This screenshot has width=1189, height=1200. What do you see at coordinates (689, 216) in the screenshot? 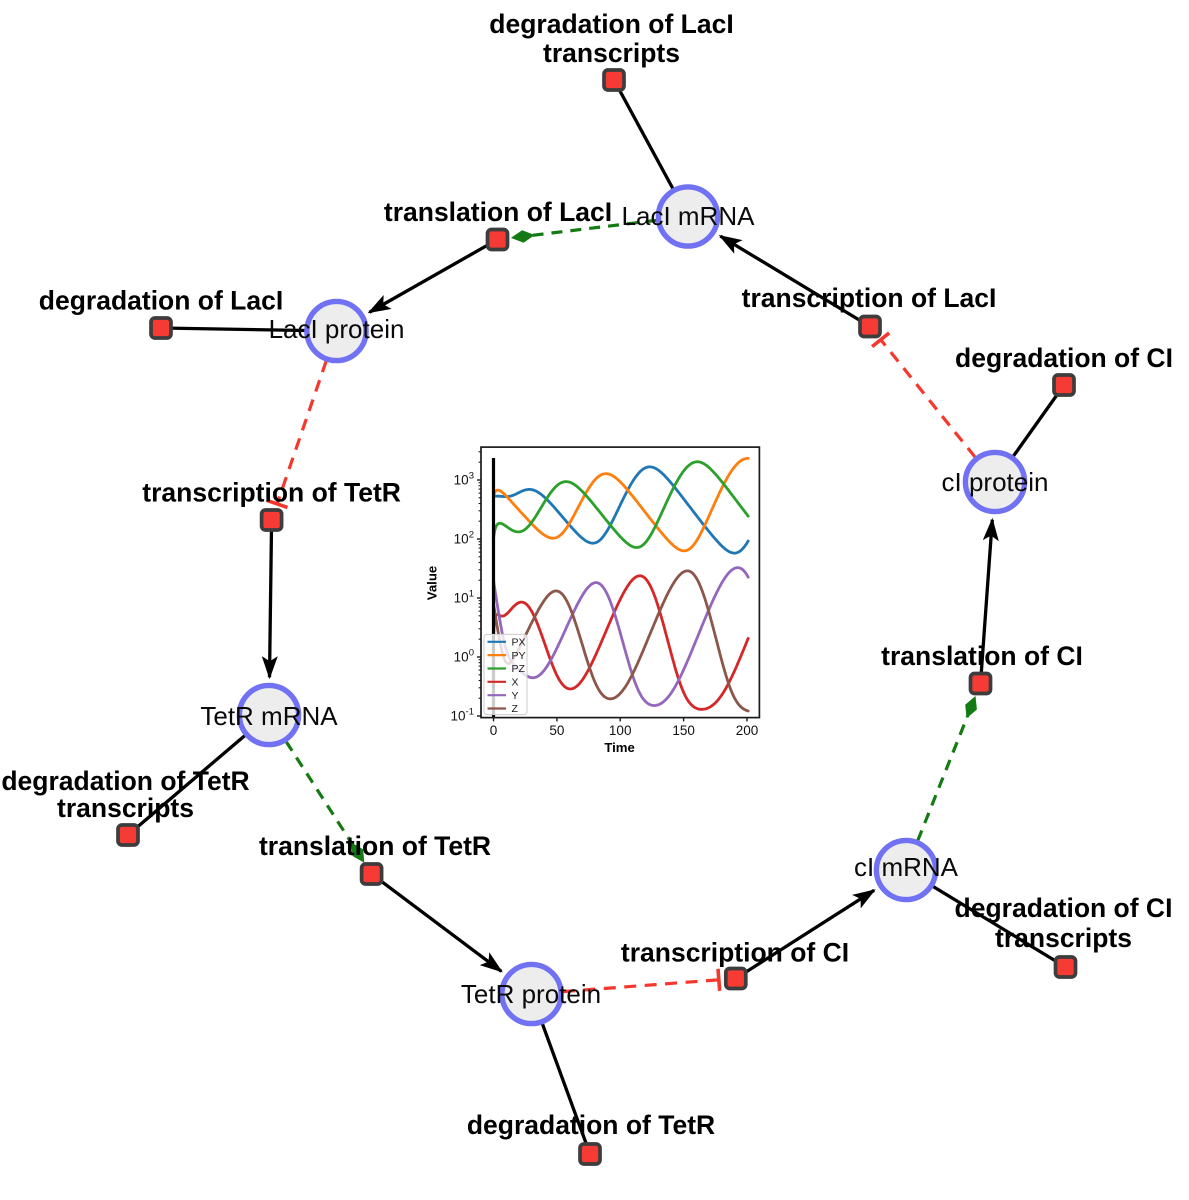
I see `svg-text: LacI mRNA` at bounding box center [689, 216].